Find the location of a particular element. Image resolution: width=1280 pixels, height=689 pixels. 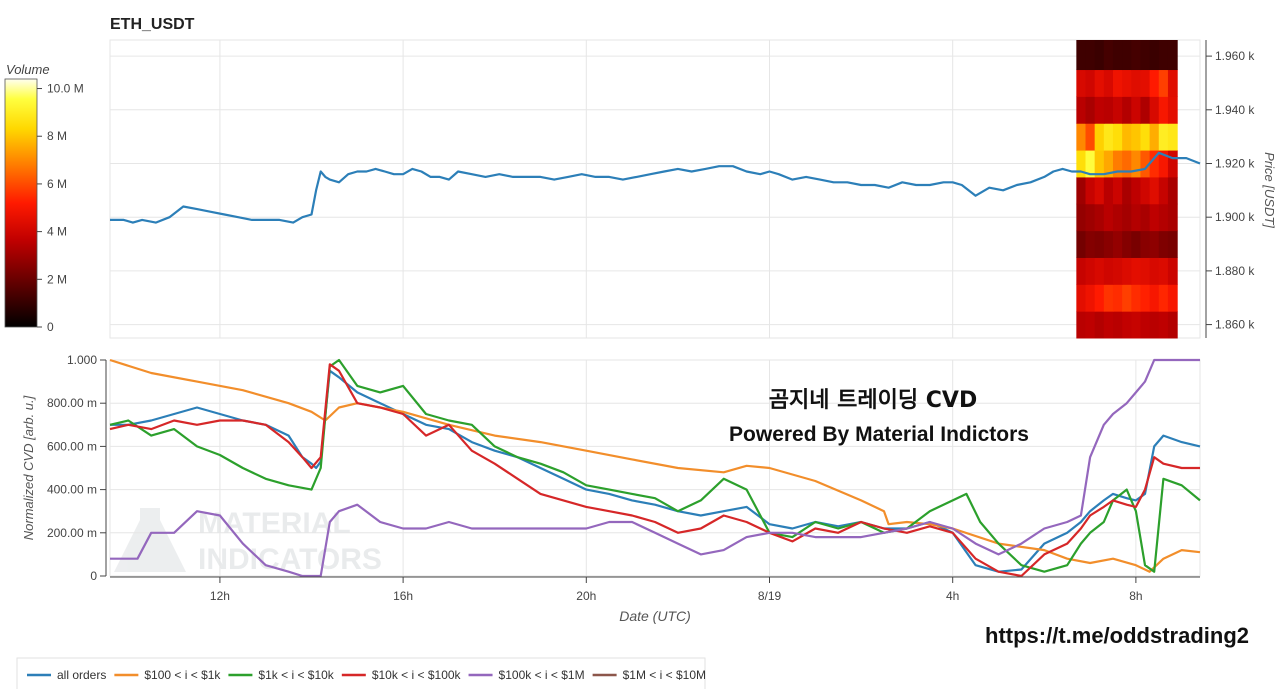

price-line is located at coordinates (655, 187).